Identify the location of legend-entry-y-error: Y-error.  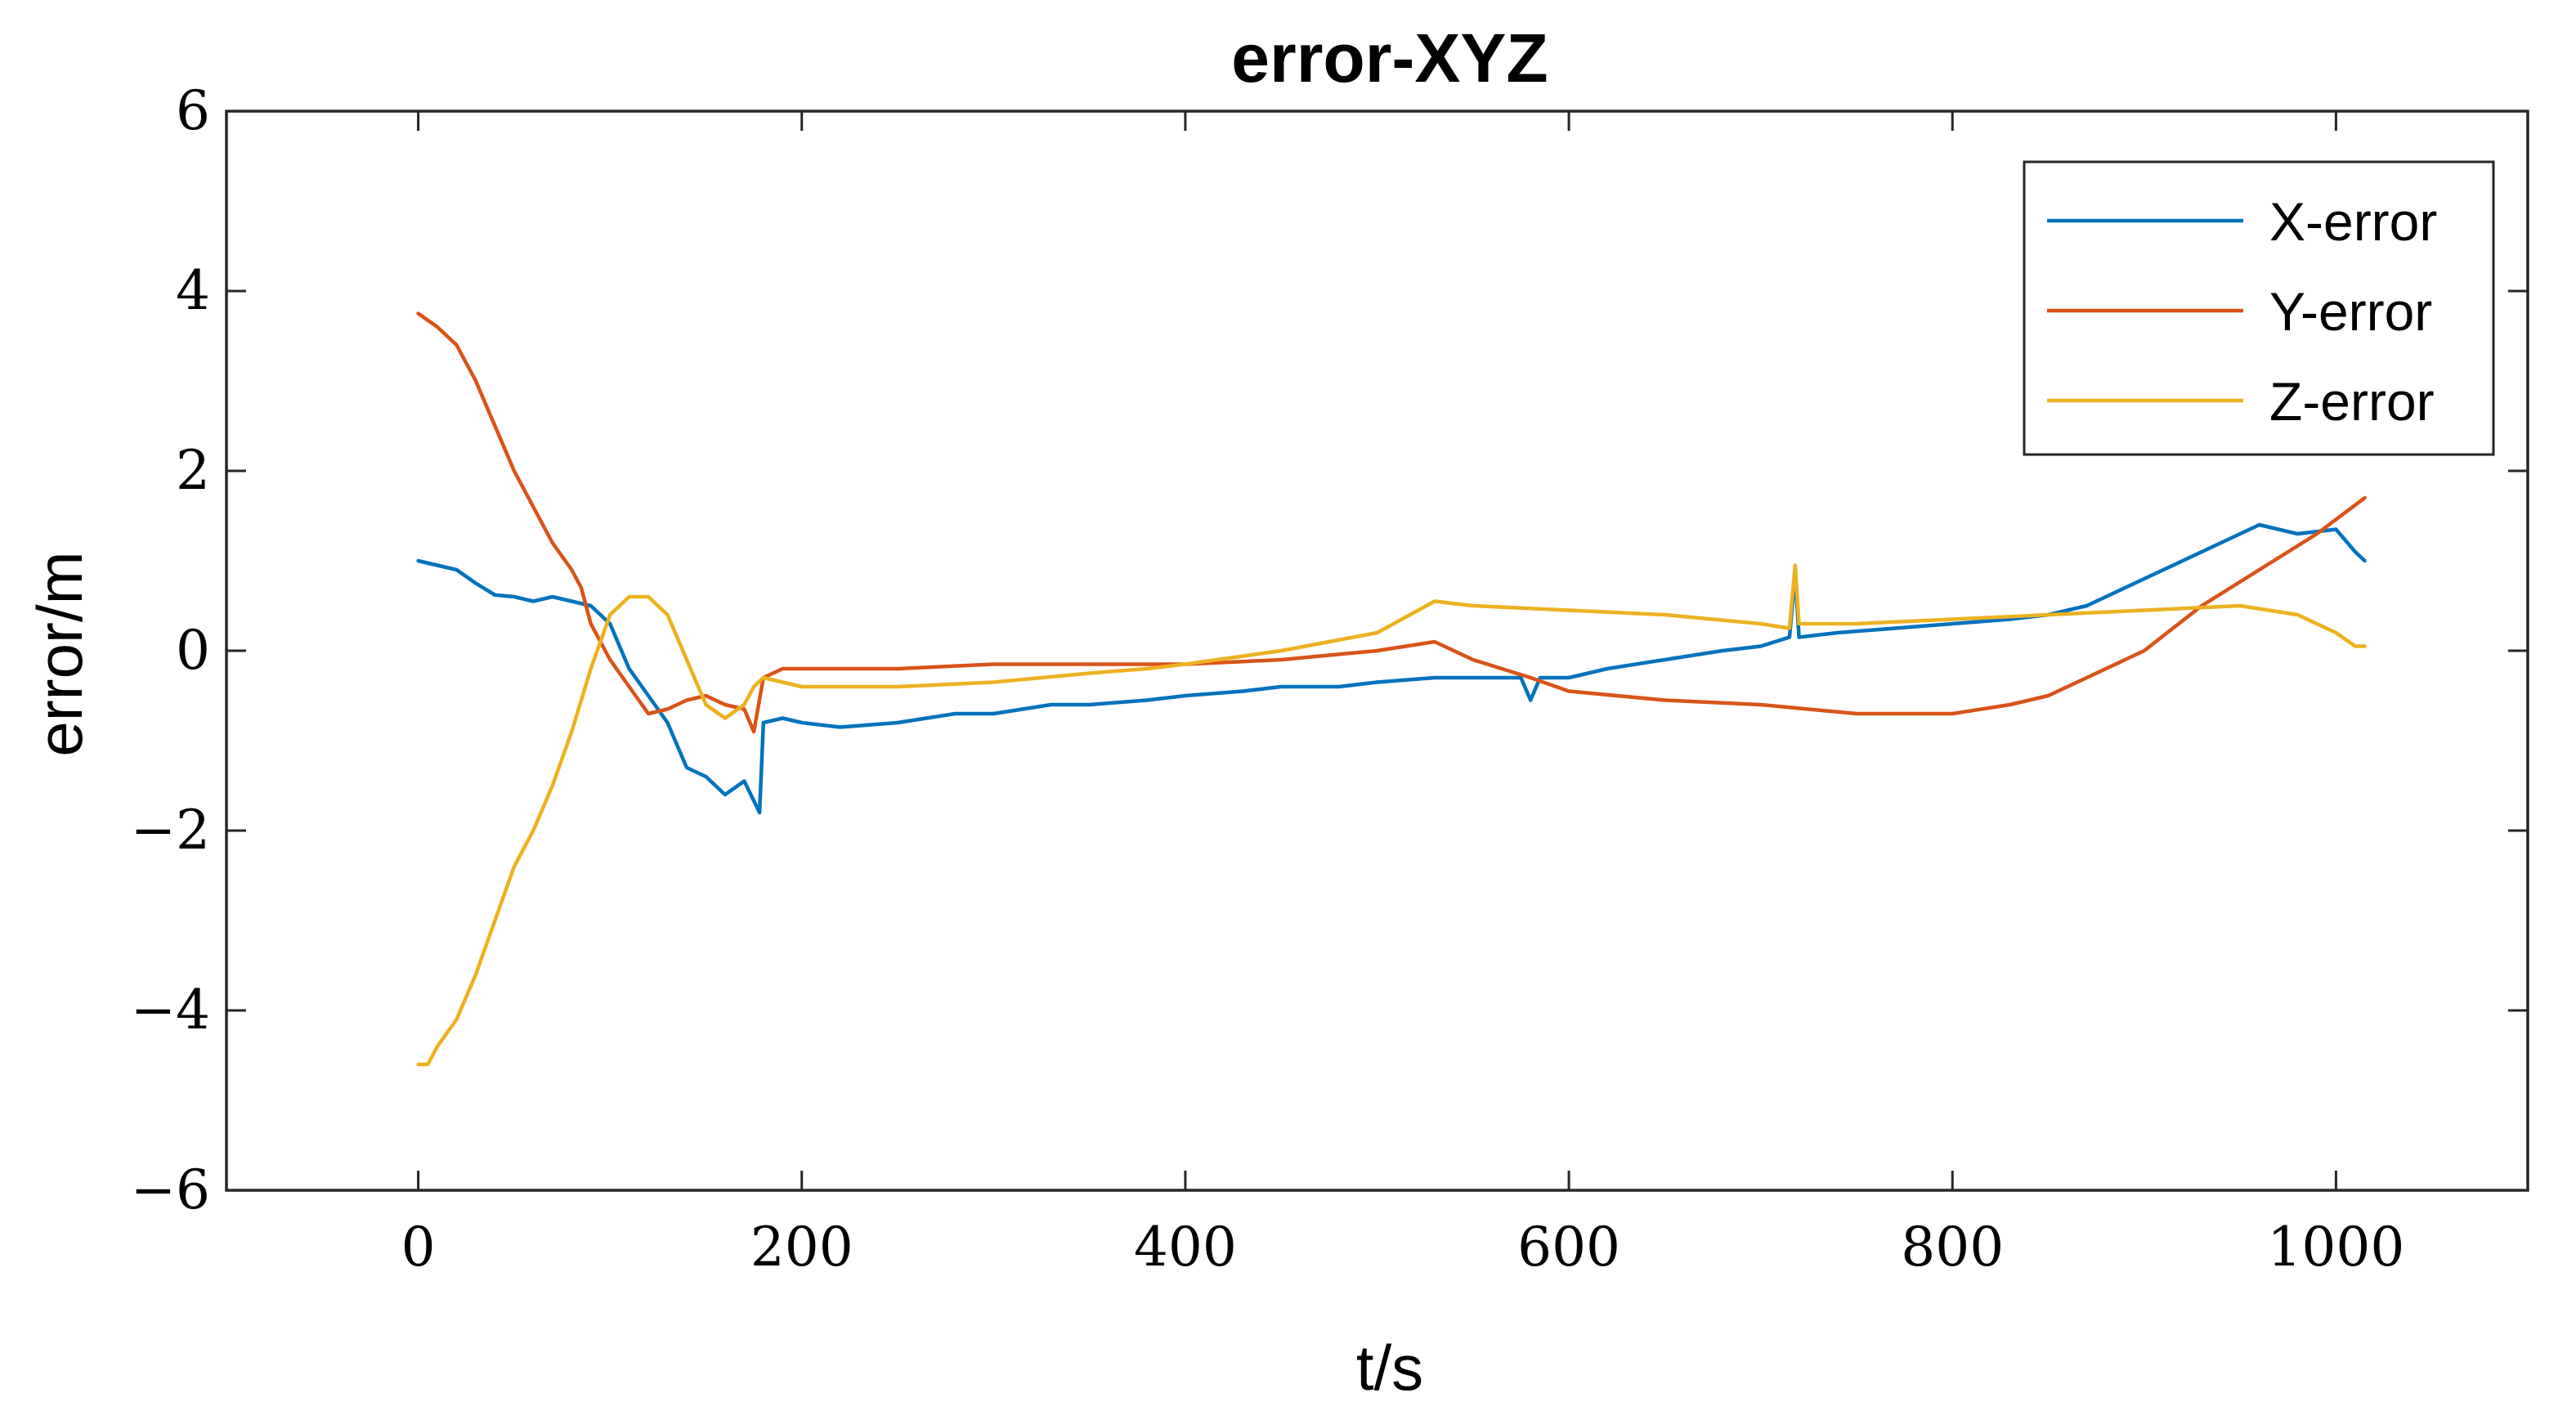
(2351, 311).